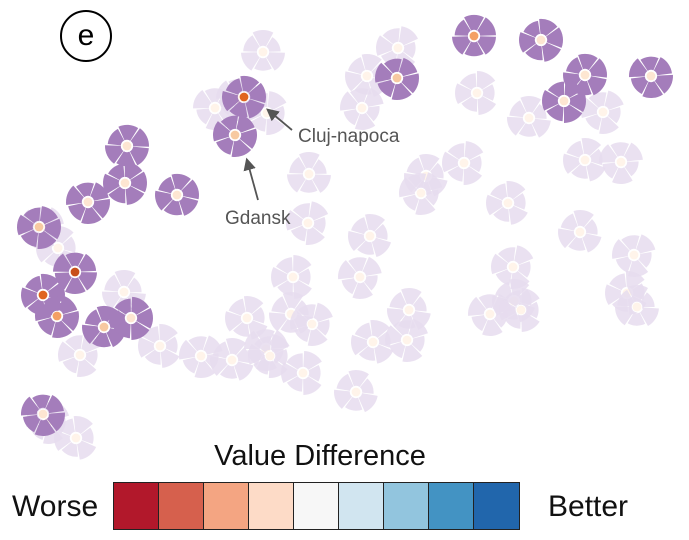 This screenshot has width=689, height=540. Describe the element at coordinates (588, 506) in the screenshot. I see `legend-better-label: Better` at that location.